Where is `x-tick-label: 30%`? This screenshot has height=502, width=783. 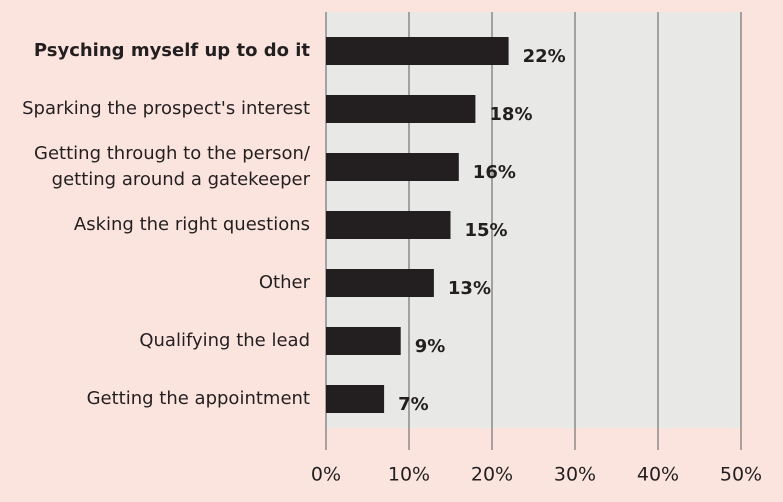 x-tick-label: 30% is located at coordinates (575, 475).